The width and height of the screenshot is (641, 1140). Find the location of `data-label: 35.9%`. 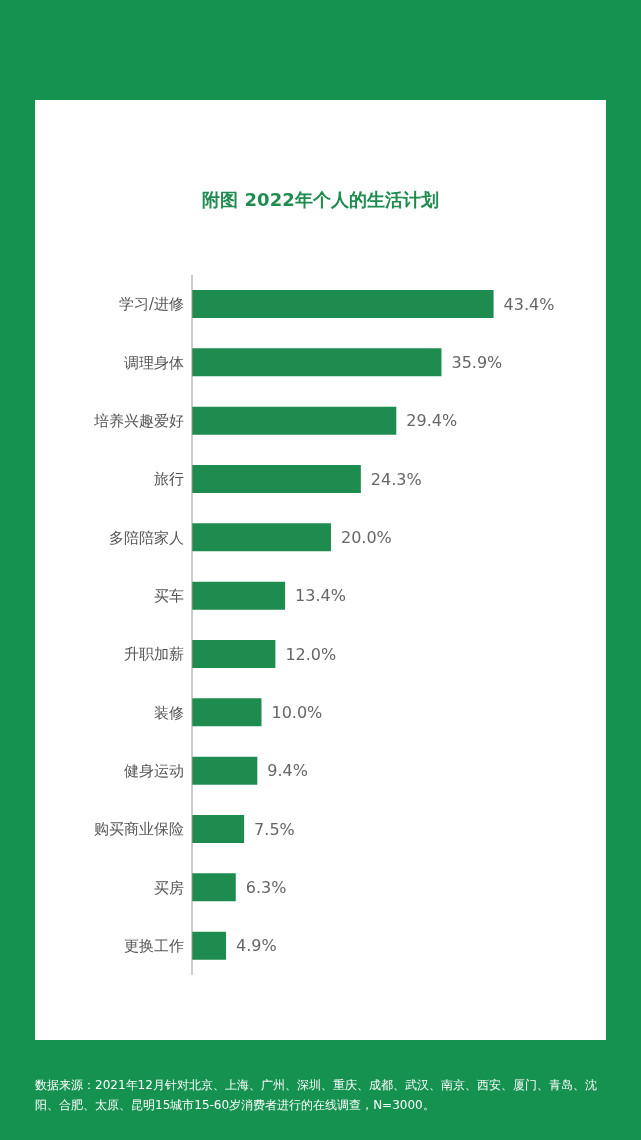

data-label: 35.9% is located at coordinates (477, 363).